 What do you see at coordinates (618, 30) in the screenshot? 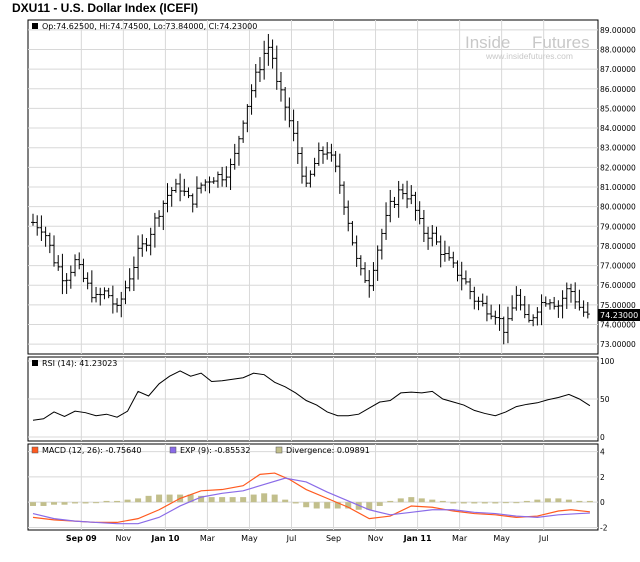
I see `price-tick-label: 89.00000` at bounding box center [618, 30].